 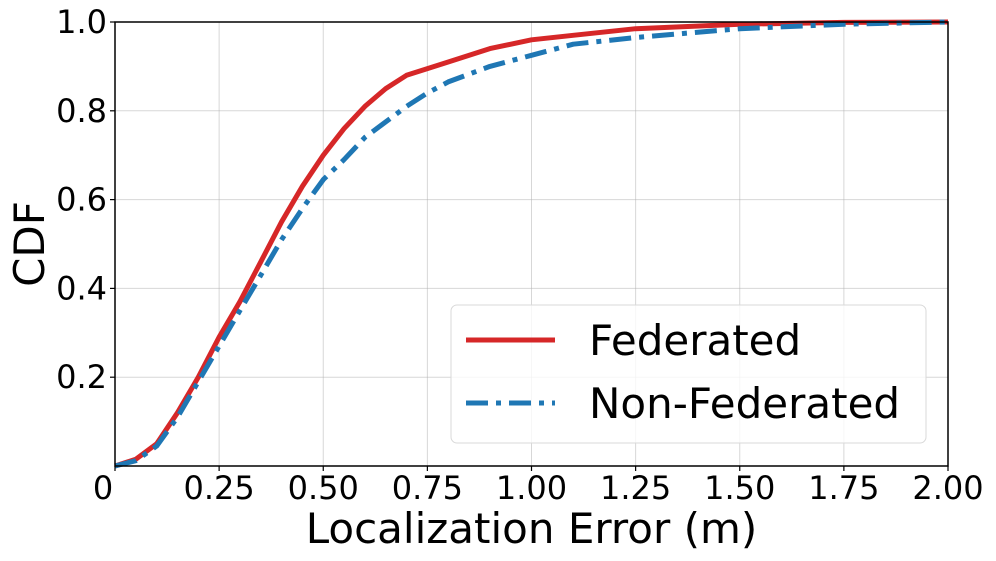 I want to click on x-tick-label: 0.25, so click(x=219, y=488).